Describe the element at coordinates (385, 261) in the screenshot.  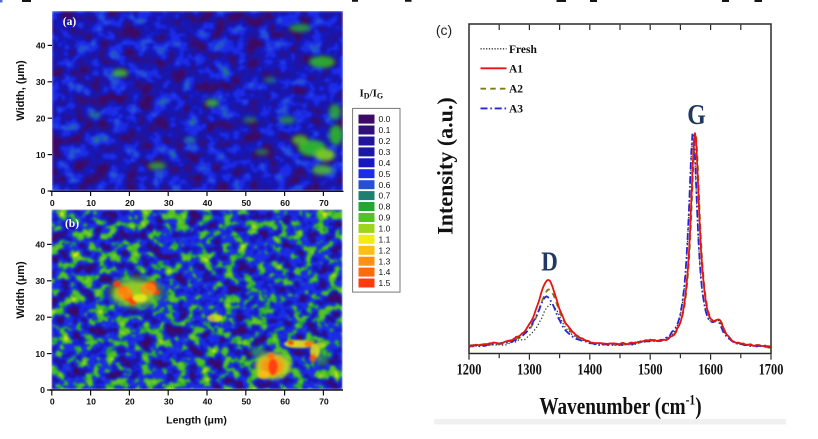
I see `svg-text: 1.3` at that location.